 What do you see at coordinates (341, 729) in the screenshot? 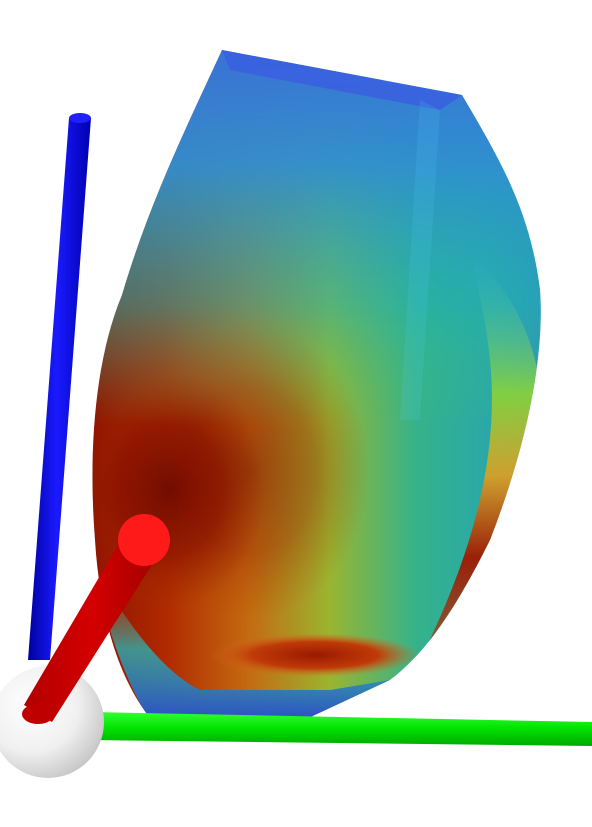
I see `y-axis-rod` at bounding box center [341, 729].